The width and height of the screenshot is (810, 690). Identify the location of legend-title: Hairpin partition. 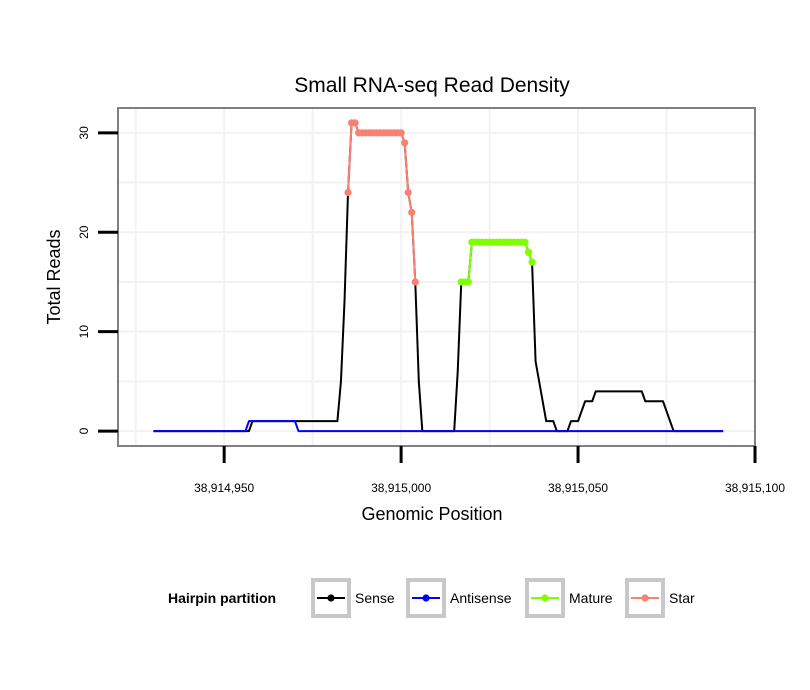
(222, 598).